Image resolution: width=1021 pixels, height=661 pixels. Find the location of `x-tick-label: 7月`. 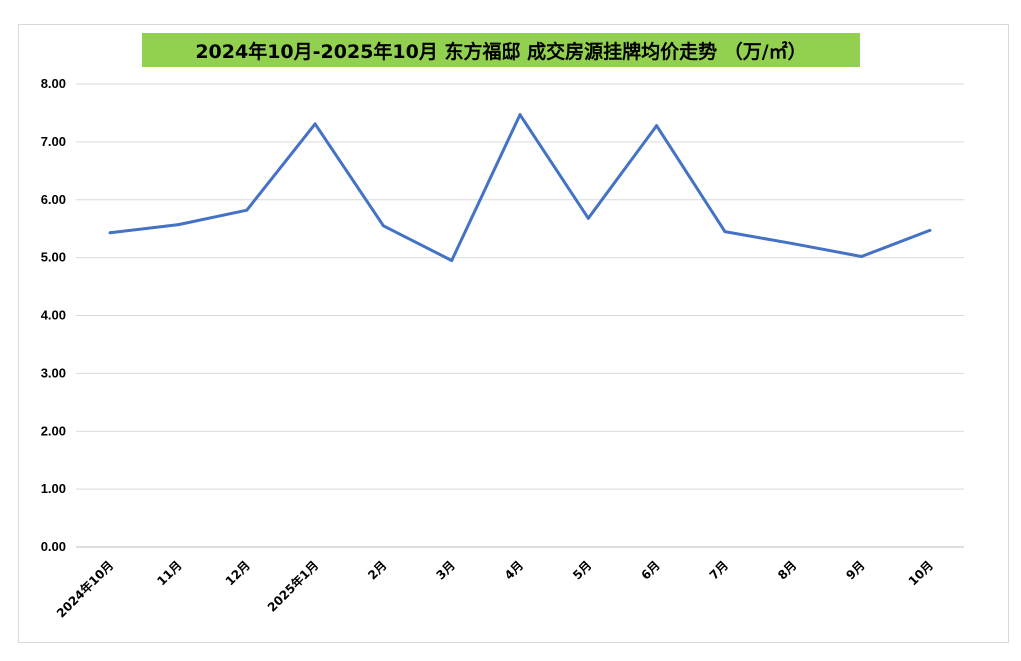

x-tick-label: 7月 is located at coordinates (719, 570).